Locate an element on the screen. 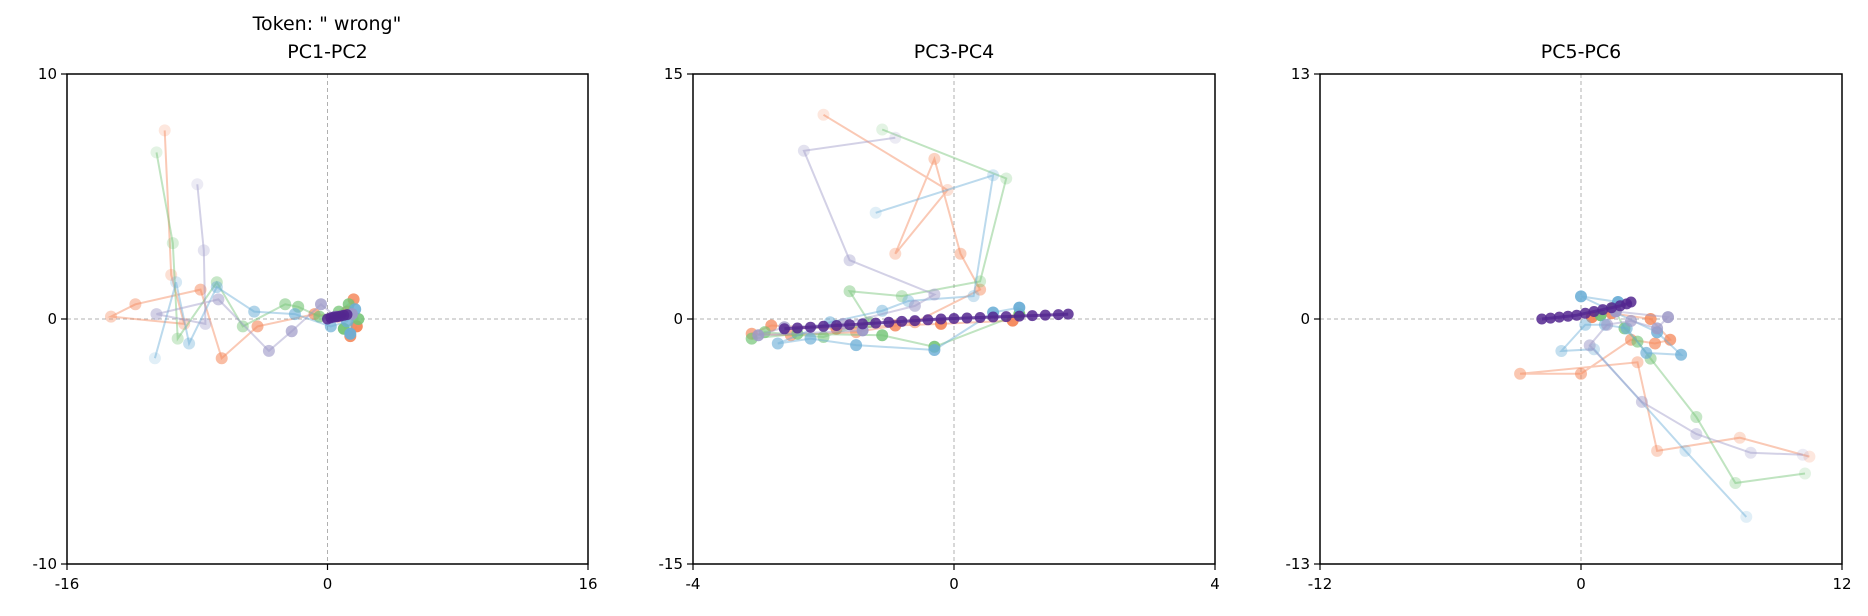 The height and width of the screenshot is (616, 1868). figure-title: Token: " wrong" is located at coordinates (327, 24).